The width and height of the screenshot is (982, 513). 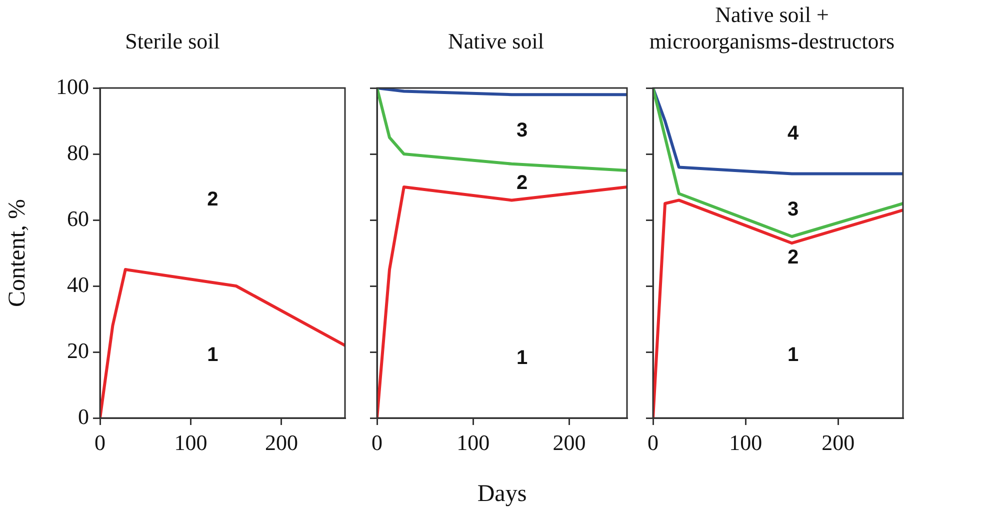 I want to click on y-axis-title: Content, %, so click(x=17, y=253).